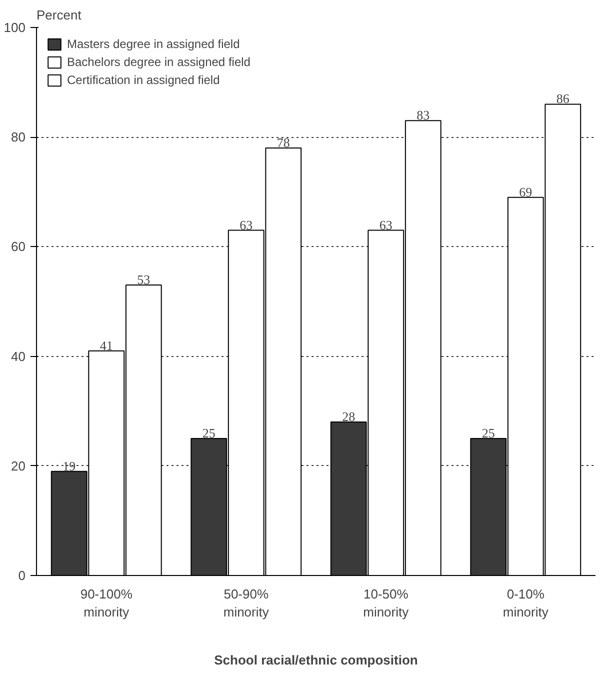 The height and width of the screenshot is (678, 603). Describe the element at coordinates (153, 44) in the screenshot. I see `legend-label: Masters degree in assigned field` at that location.